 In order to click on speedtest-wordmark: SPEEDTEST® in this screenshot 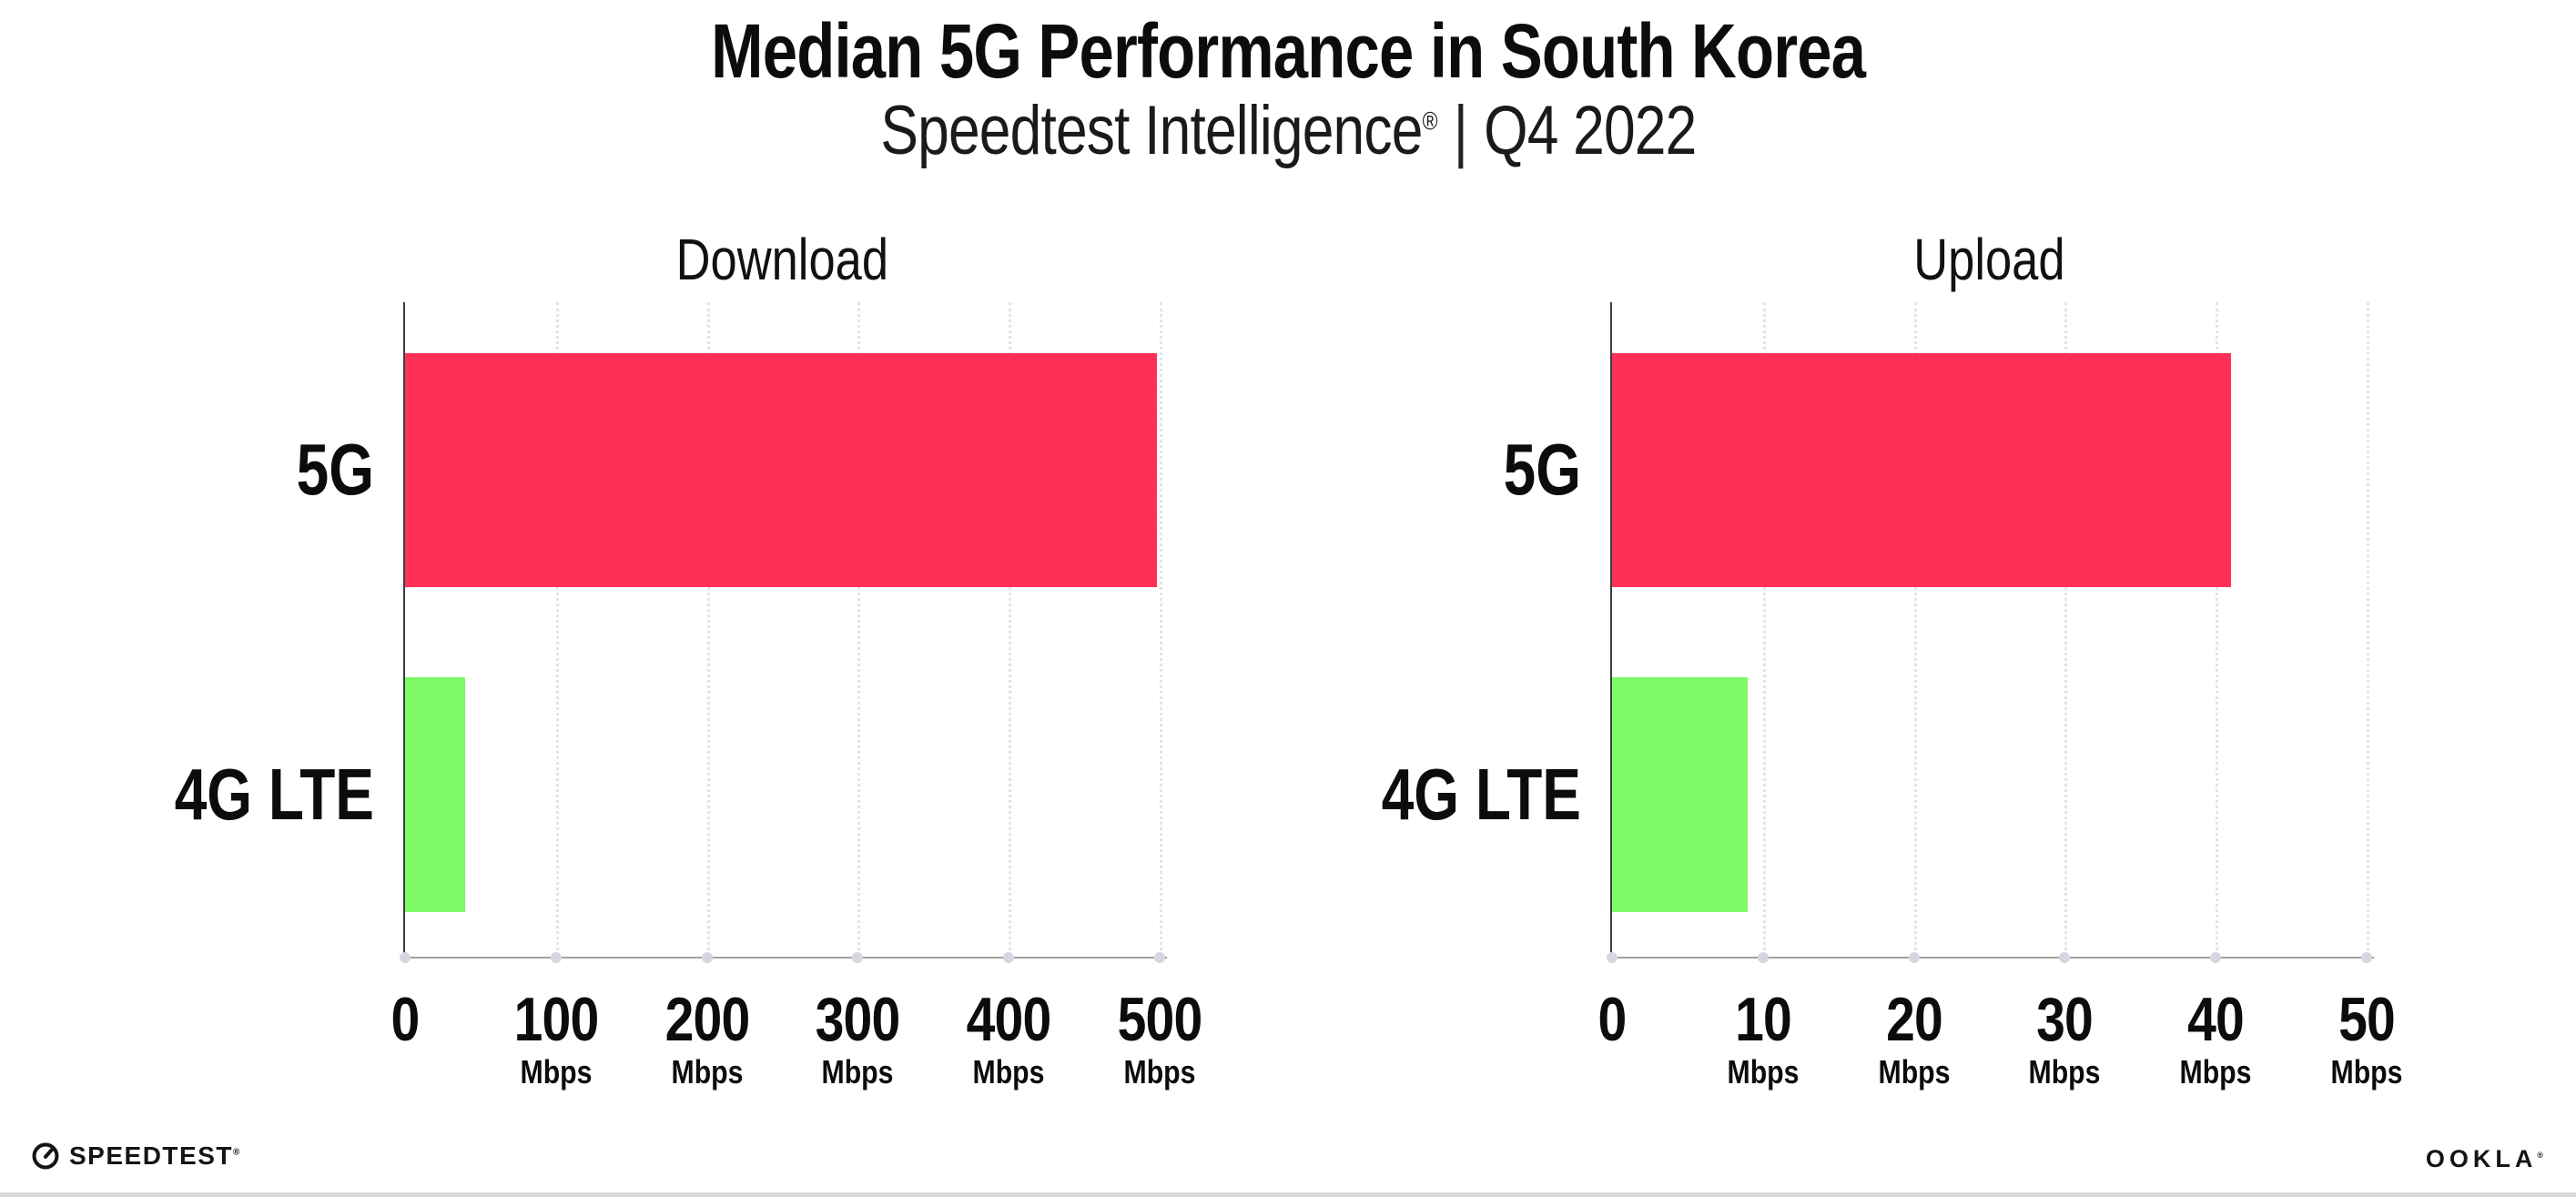, I will do `click(155, 1156)`.